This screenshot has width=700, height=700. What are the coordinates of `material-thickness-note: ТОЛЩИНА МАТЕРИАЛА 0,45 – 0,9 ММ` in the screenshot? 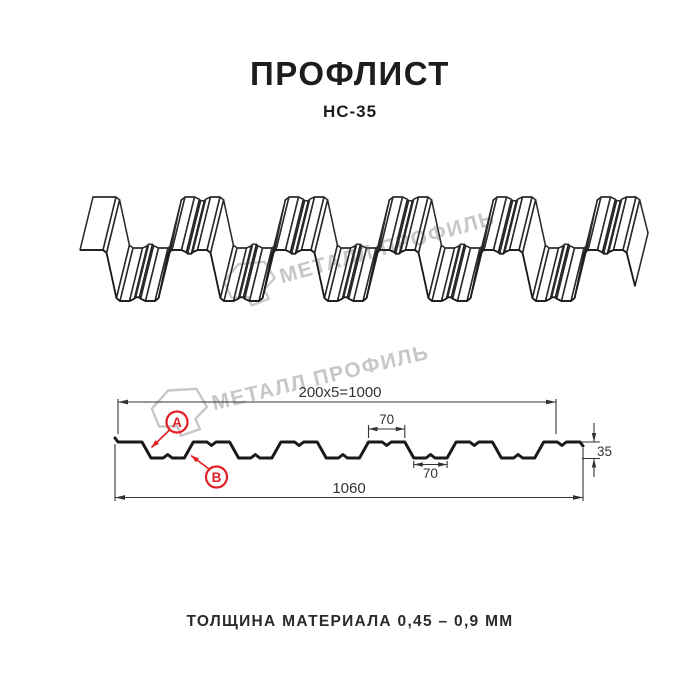 It's located at (350, 621).